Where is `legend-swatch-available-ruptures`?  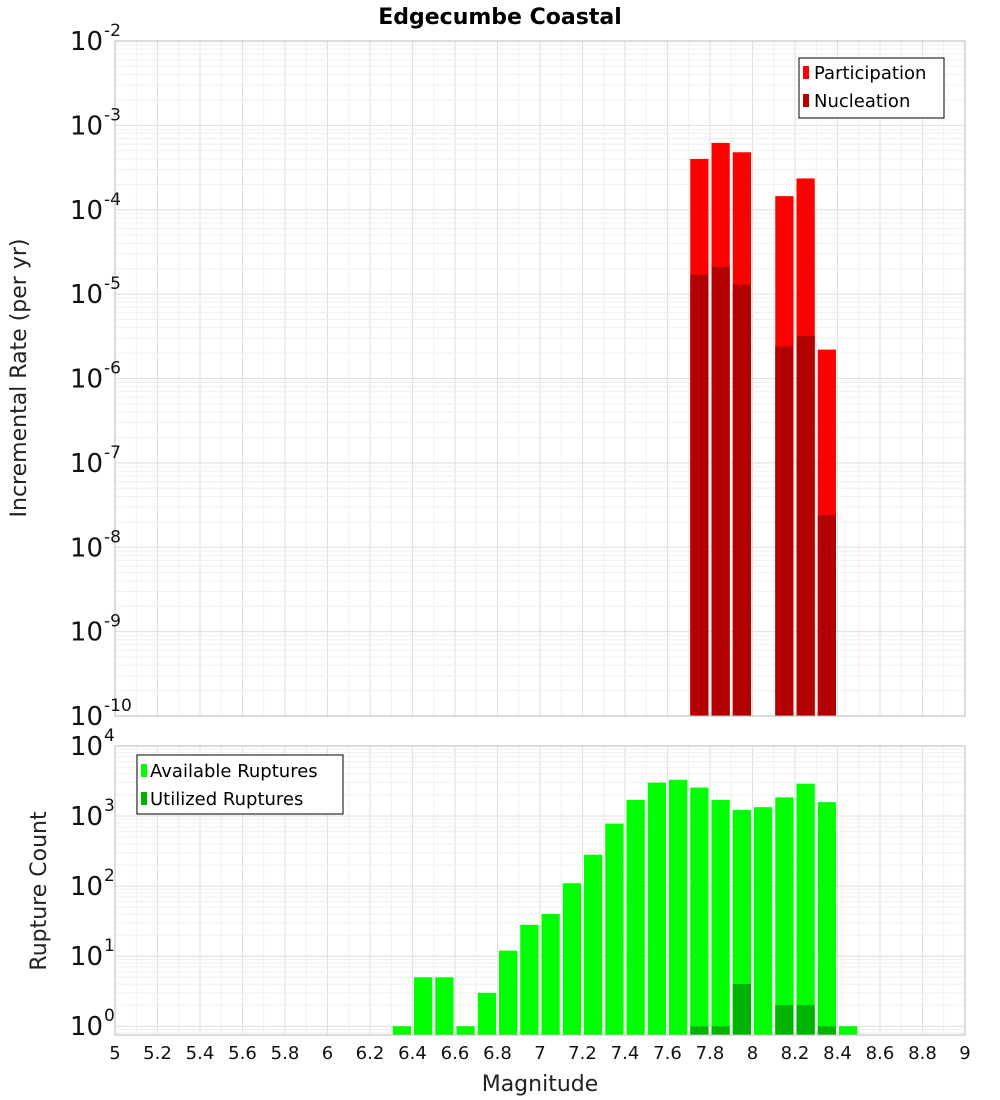
legend-swatch-available-ruptures is located at coordinates (144, 770).